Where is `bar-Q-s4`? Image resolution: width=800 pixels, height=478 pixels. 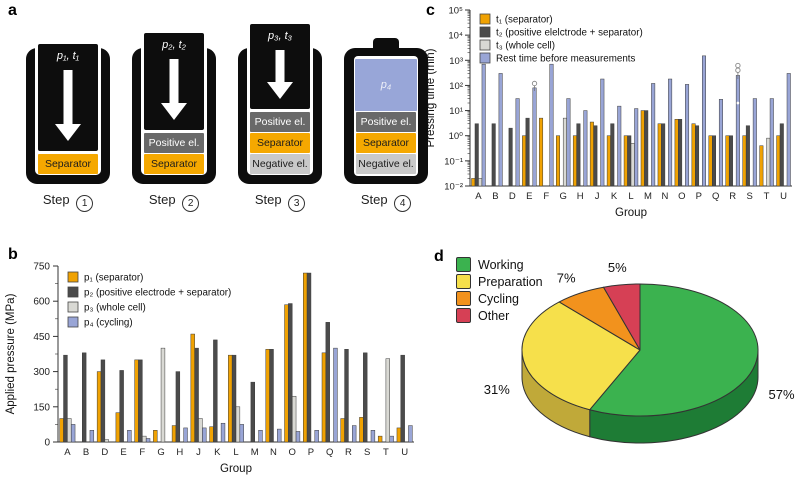
bar-Q-s4 is located at coordinates (335, 395).